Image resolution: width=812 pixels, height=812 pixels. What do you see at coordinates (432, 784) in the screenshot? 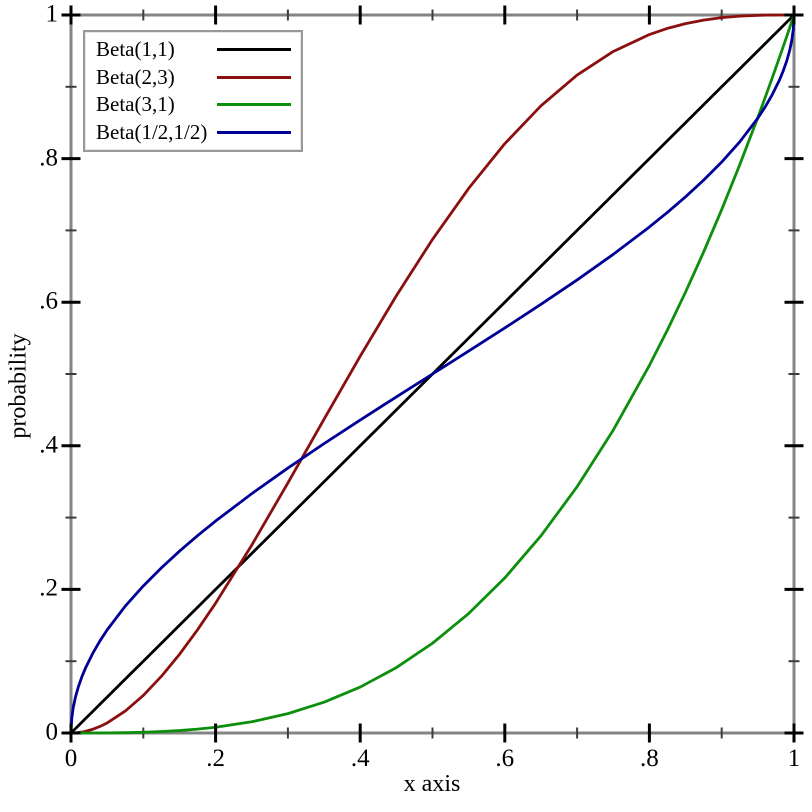
I see `x-axis-title: x axis` at bounding box center [432, 784].